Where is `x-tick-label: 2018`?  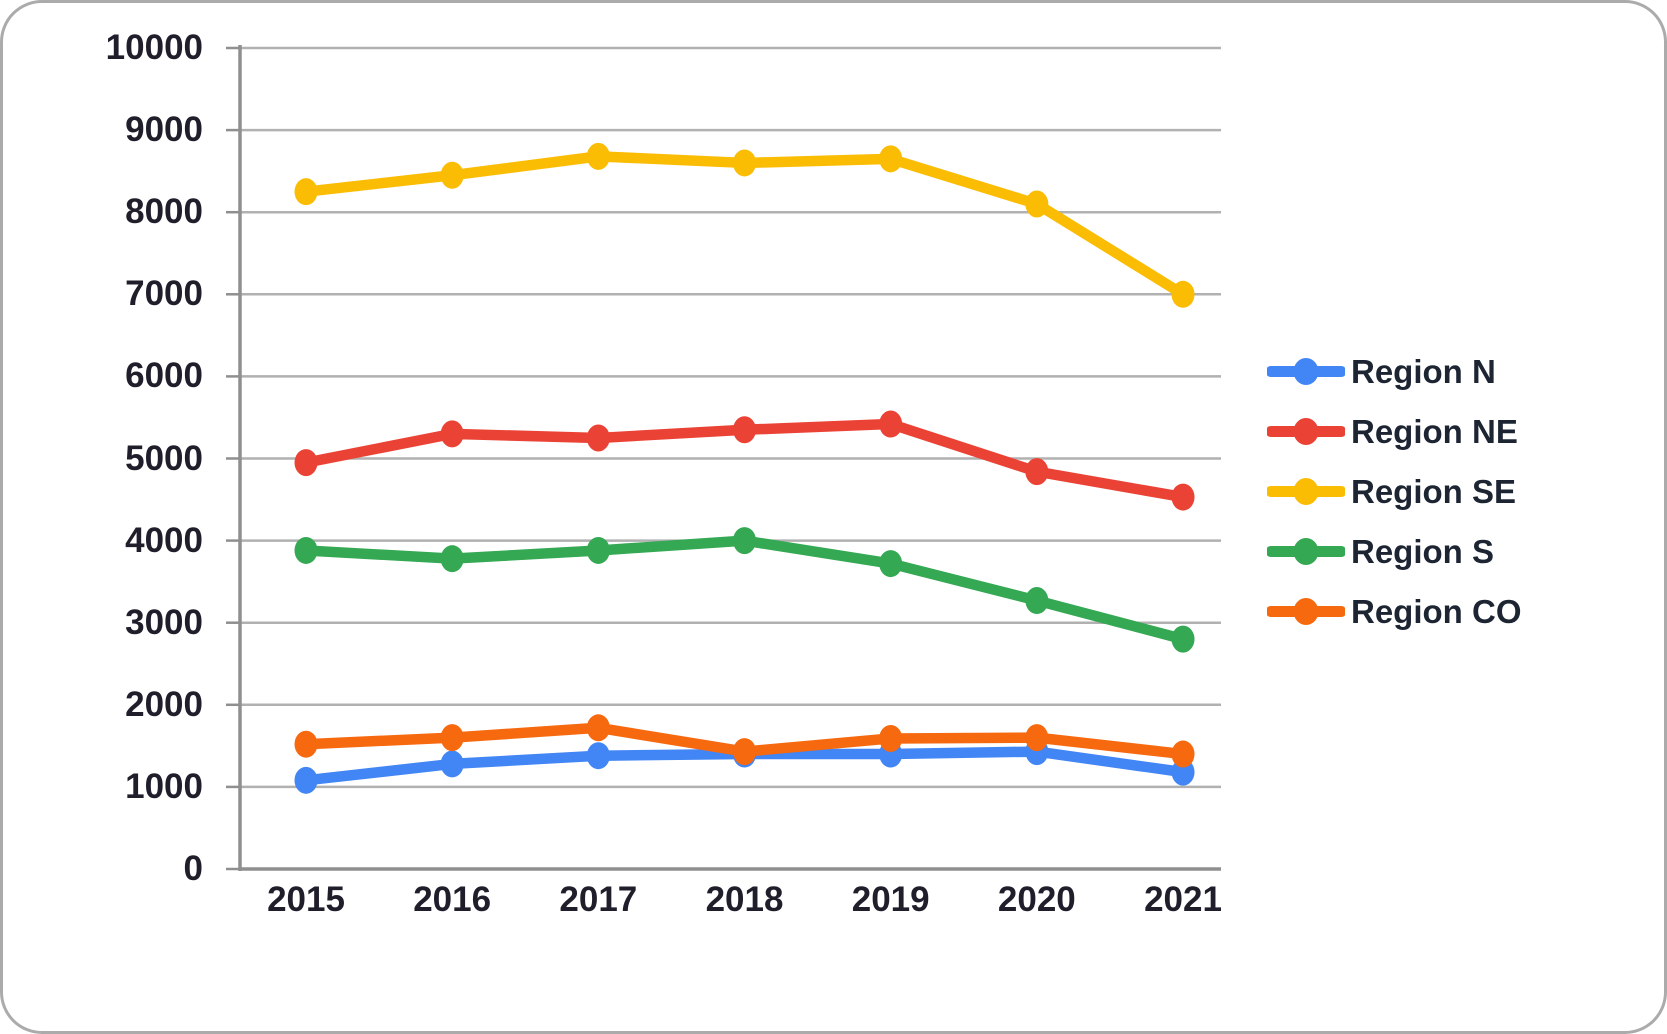 x-tick-label: 2018 is located at coordinates (744, 899).